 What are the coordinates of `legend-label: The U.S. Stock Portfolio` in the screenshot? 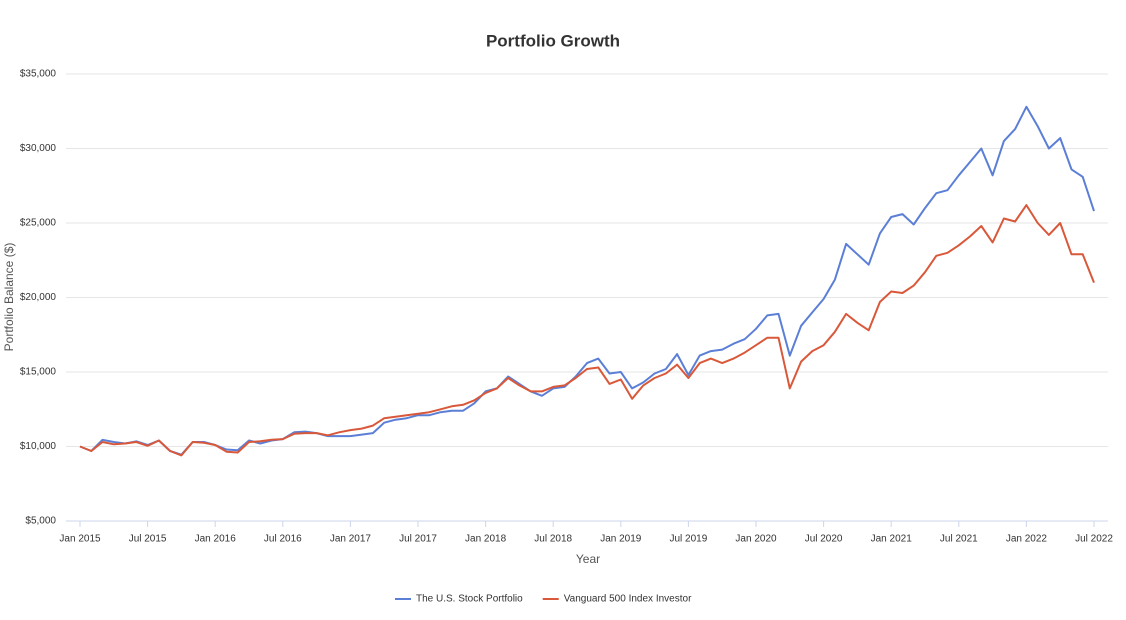 It's located at (469, 599).